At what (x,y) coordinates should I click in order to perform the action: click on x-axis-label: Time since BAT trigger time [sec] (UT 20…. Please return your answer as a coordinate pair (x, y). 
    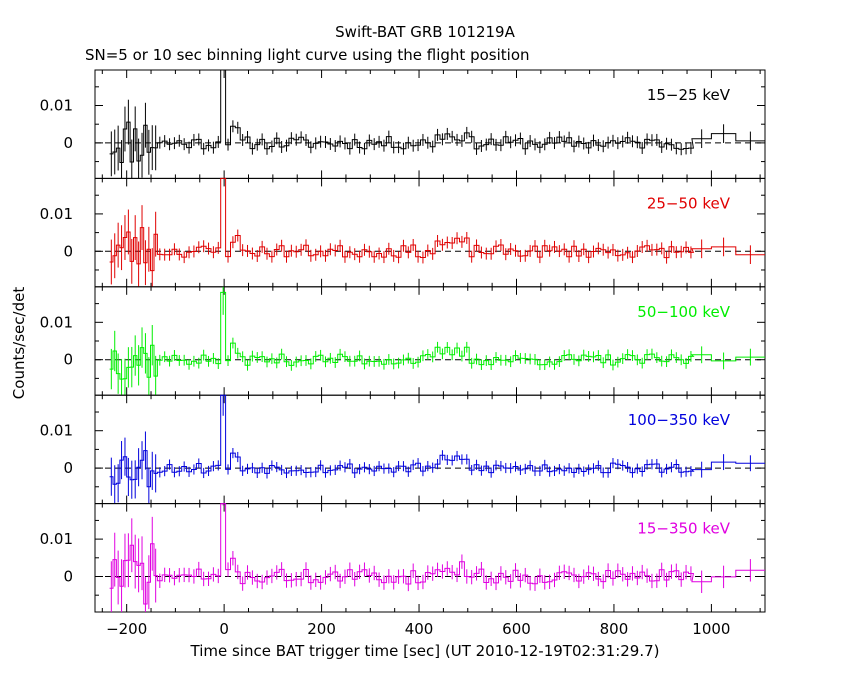
    Looking at the image, I should click on (425, 651).